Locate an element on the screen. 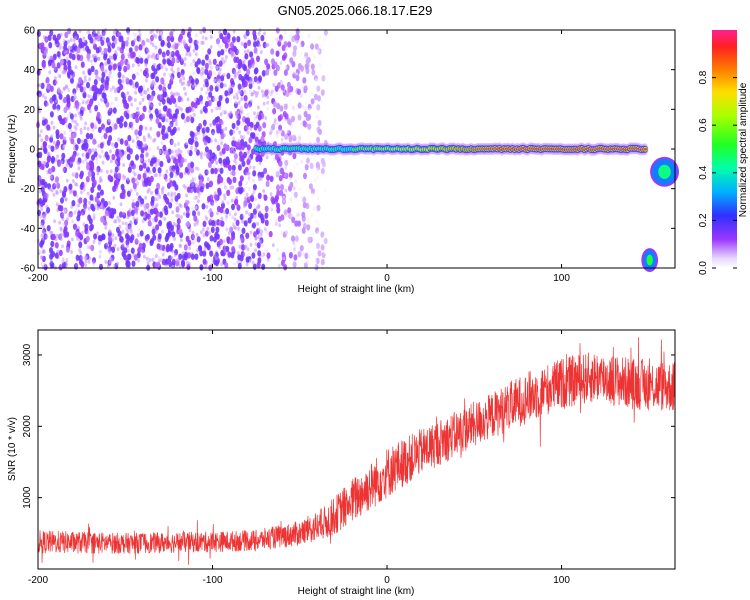 The height and width of the screenshot is (600, 750). colorbar-tick-label: 0.4 is located at coordinates (703, 172).